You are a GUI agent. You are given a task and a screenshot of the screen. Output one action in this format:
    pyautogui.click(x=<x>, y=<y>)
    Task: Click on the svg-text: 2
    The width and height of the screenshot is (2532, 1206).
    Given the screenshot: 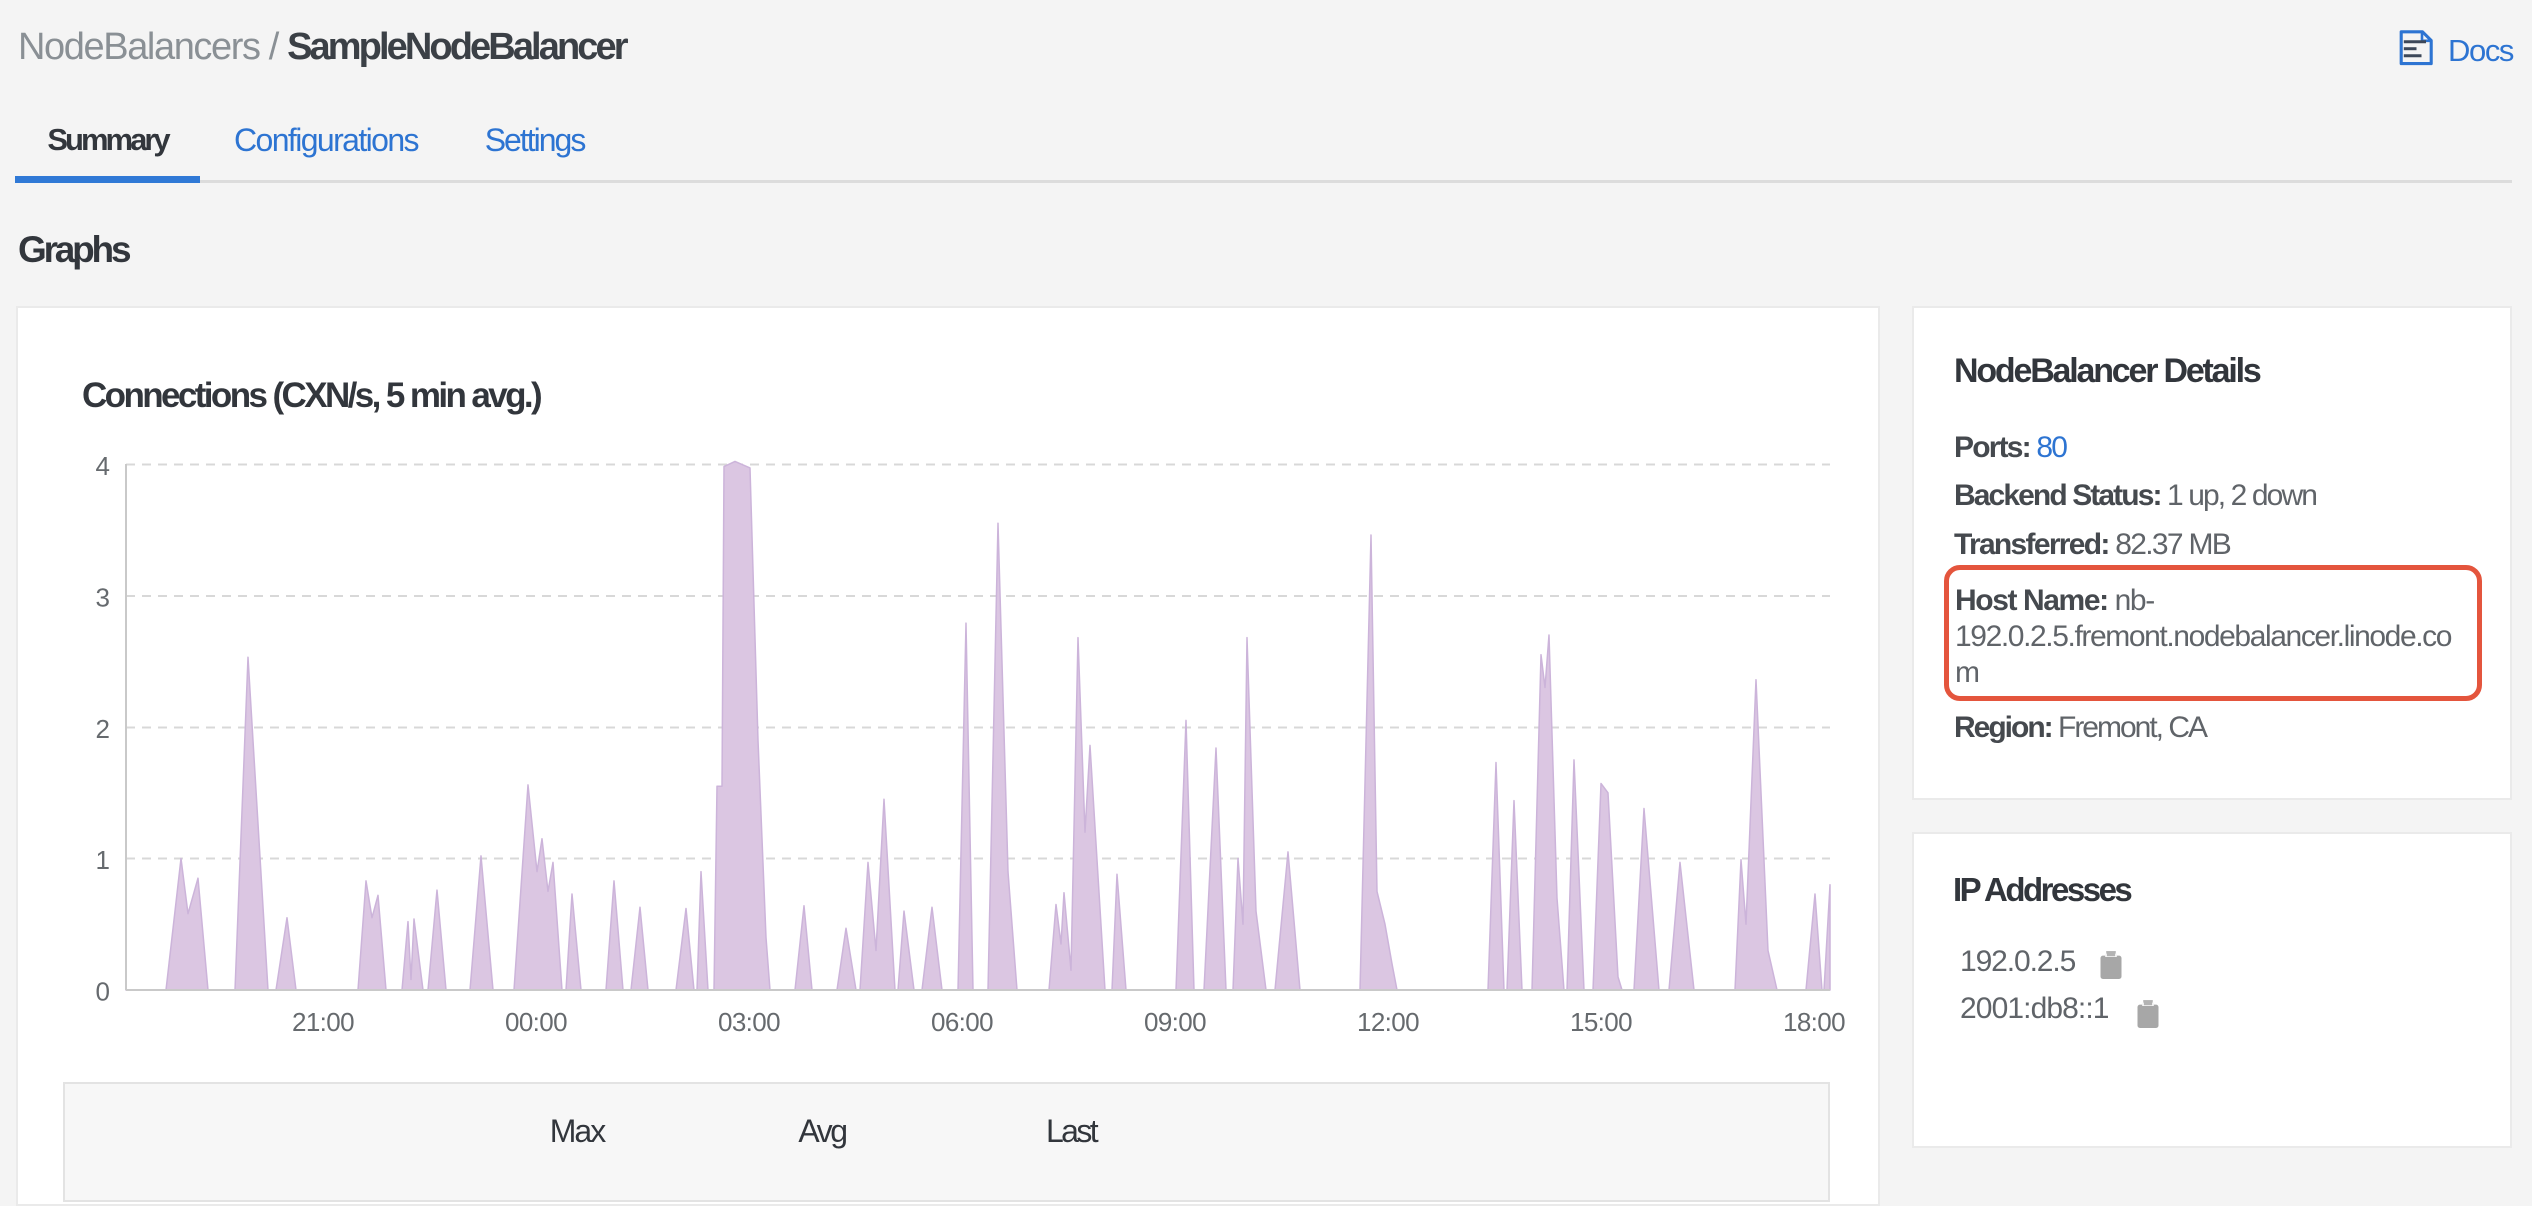 What is the action you would take?
    pyautogui.click(x=103, y=729)
    